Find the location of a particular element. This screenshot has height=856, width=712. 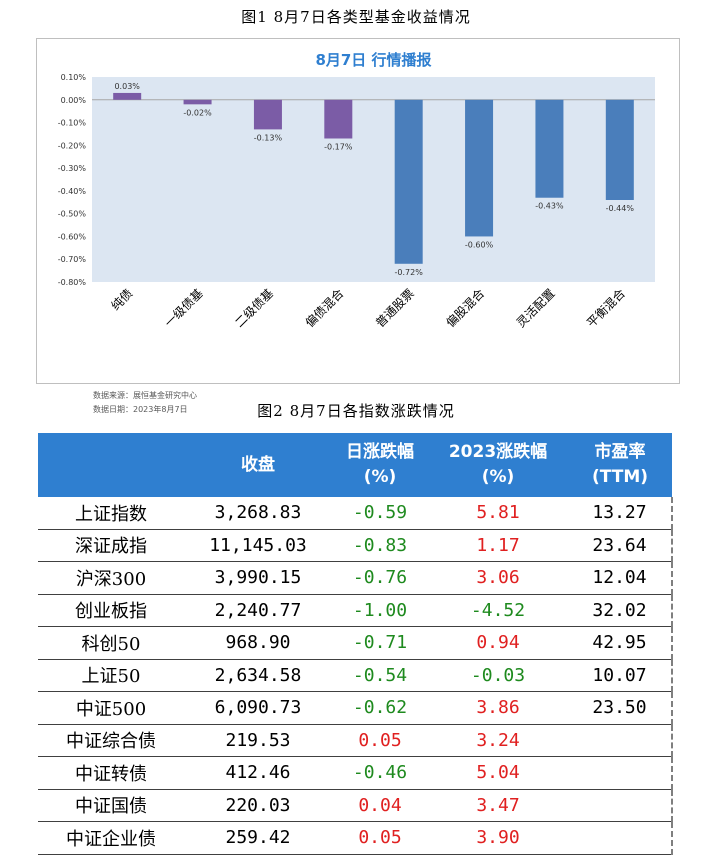

close-price-cell: 968.90 is located at coordinates (258, 643).